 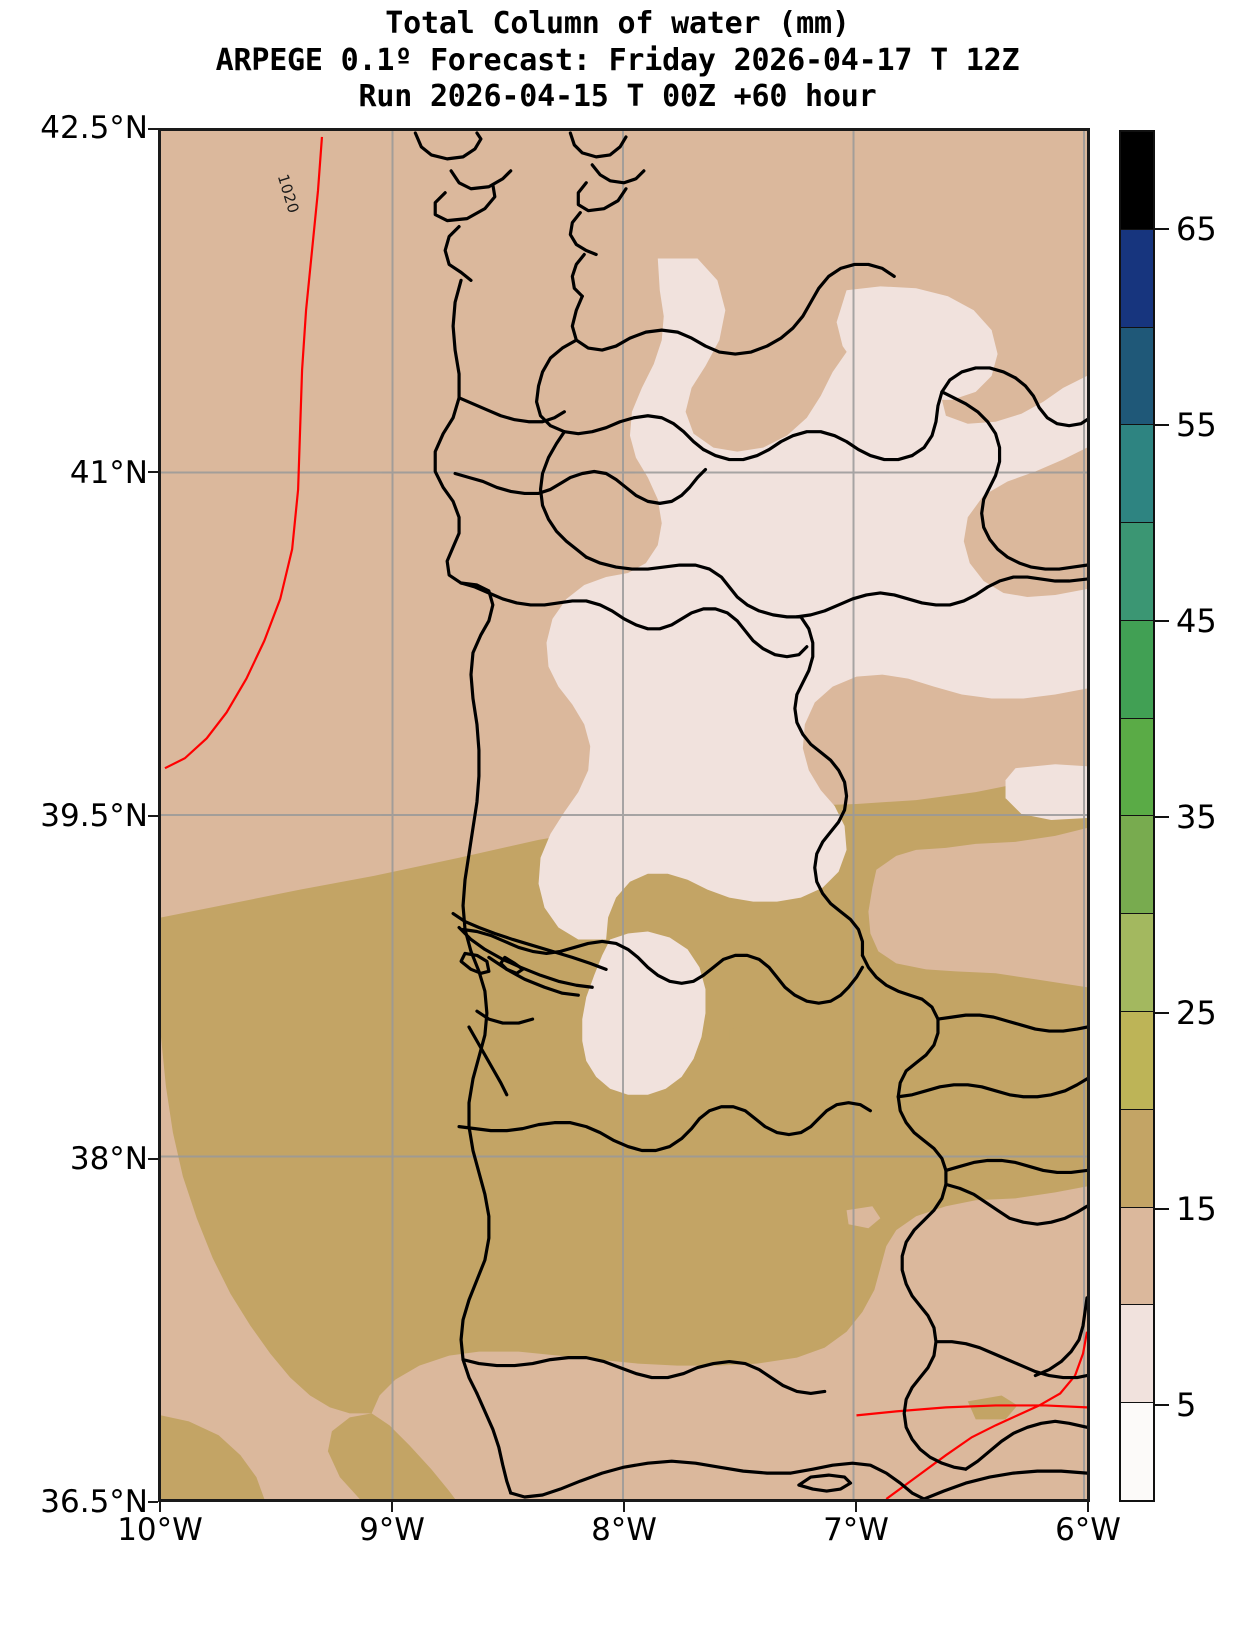 I want to click on ytick-mark-36-5N, so click(x=153, y=1502).